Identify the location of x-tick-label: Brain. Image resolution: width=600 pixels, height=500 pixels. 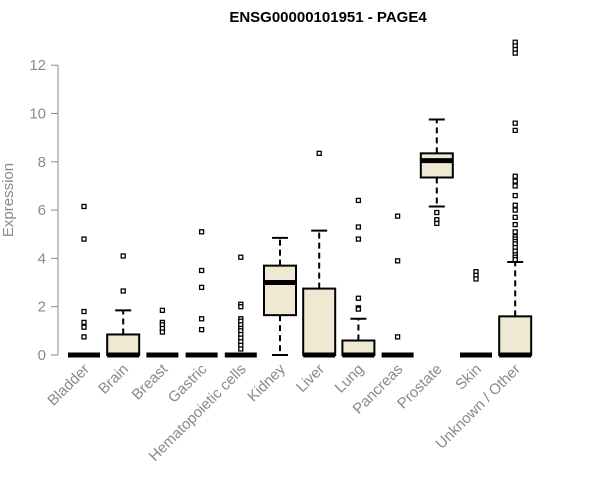
(113, 379).